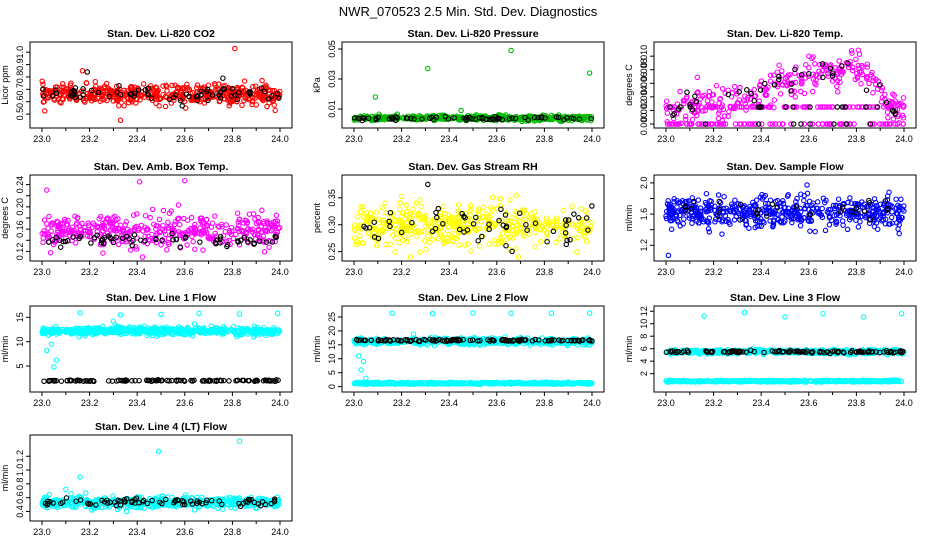 Image resolution: width=936 pixels, height=540 pixels. I want to click on y-tick-label: 1.6, so click(644, 214).